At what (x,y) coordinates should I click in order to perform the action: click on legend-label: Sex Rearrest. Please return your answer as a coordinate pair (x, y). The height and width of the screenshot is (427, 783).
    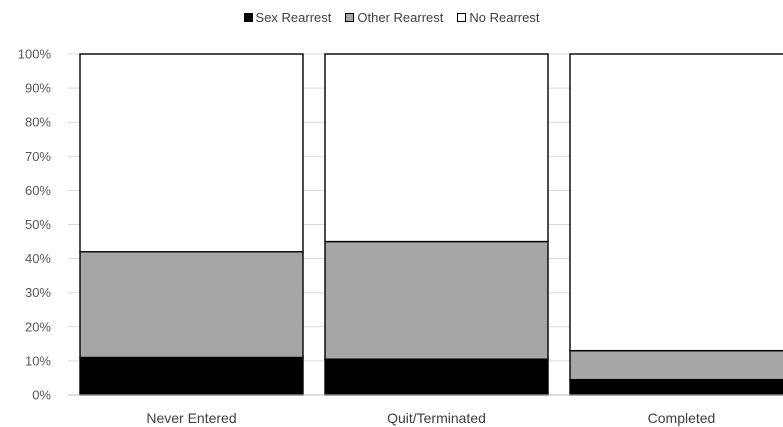
    Looking at the image, I should click on (293, 17).